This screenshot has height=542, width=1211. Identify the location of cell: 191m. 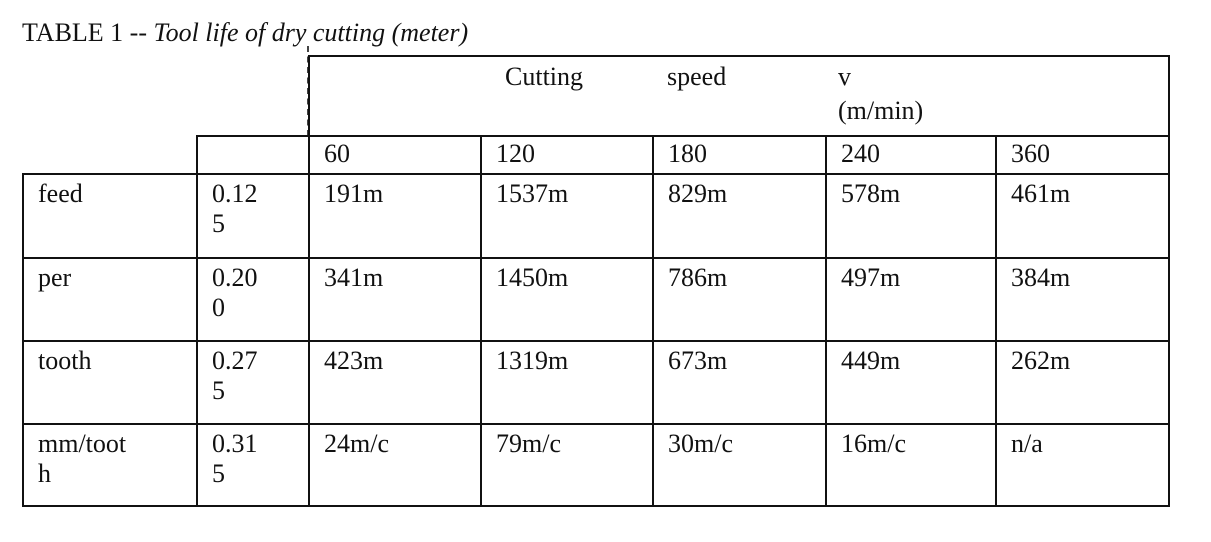
(354, 193).